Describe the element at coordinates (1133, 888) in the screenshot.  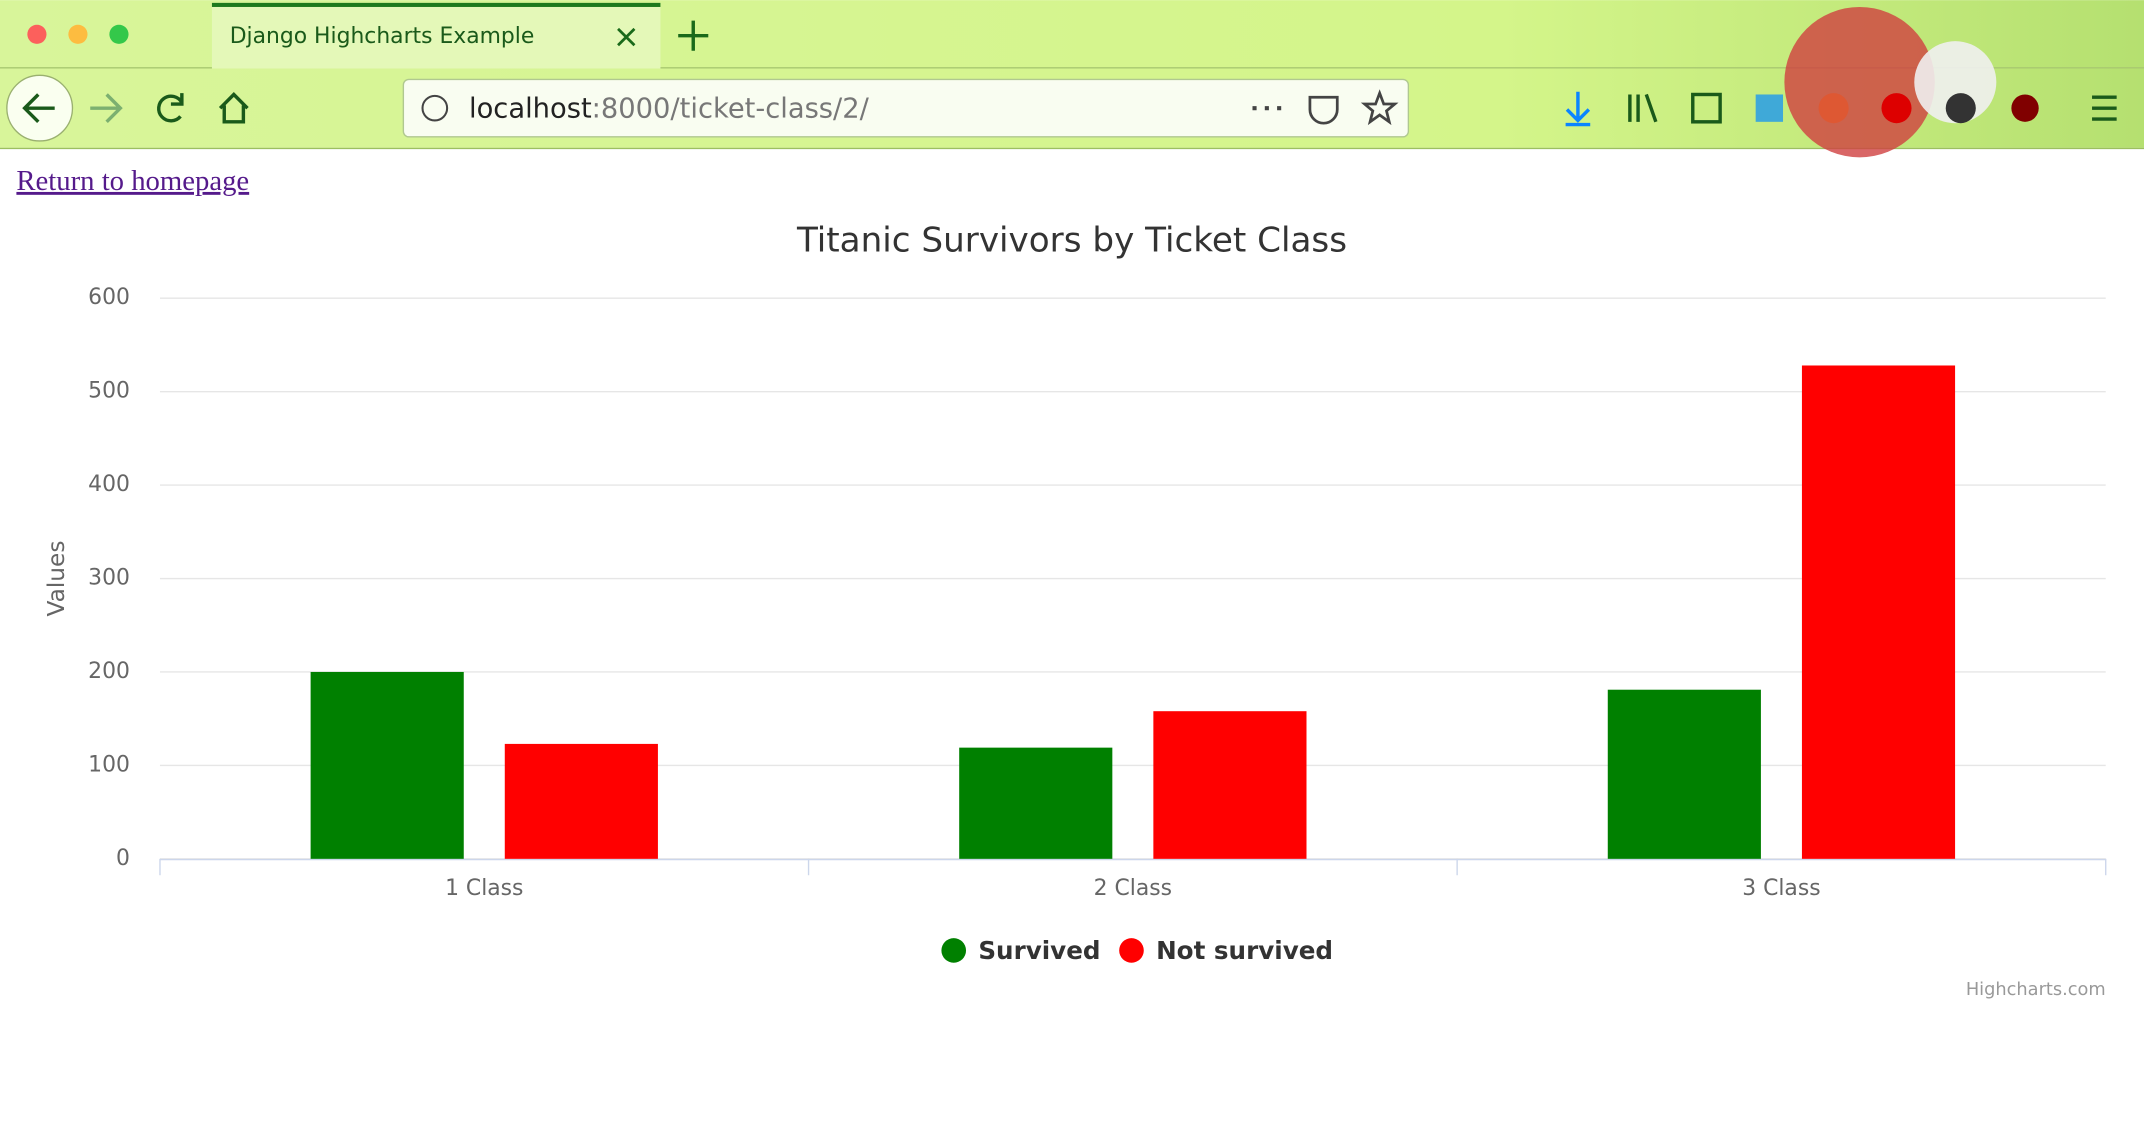
I see `x-tick-label: 2 Class` at that location.